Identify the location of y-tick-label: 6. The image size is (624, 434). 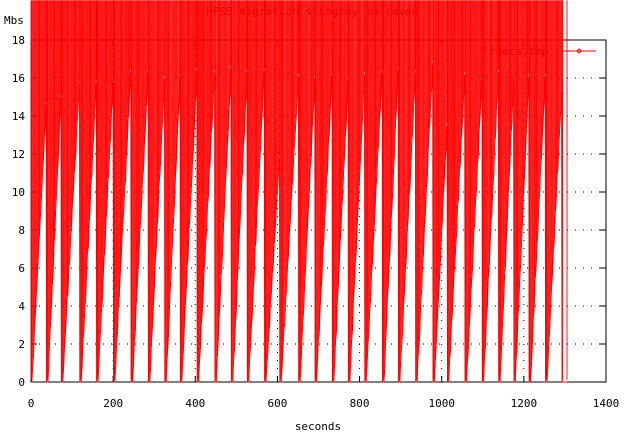
(21, 268).